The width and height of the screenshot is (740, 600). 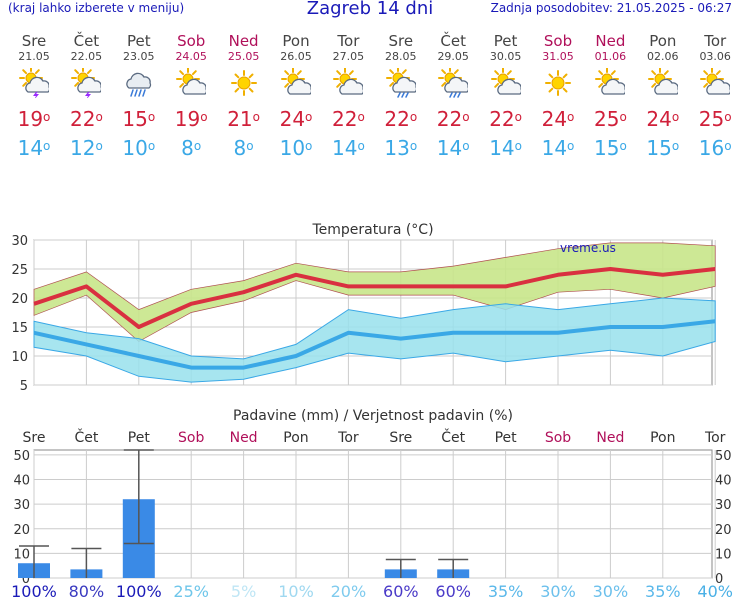 I want to click on last-updated: Zadnja posodobitev: 21.05.2025 - 06:27, so click(x=611, y=8).